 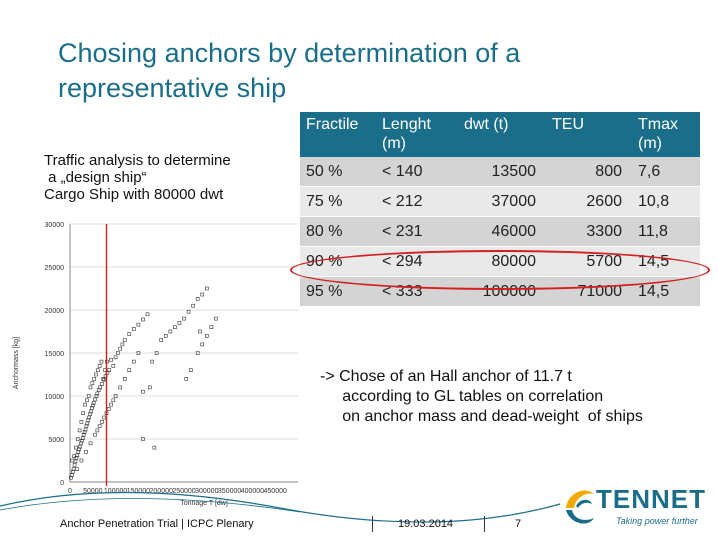 What do you see at coordinates (62, 483) in the screenshot?
I see `y-tick-label: 0` at bounding box center [62, 483].